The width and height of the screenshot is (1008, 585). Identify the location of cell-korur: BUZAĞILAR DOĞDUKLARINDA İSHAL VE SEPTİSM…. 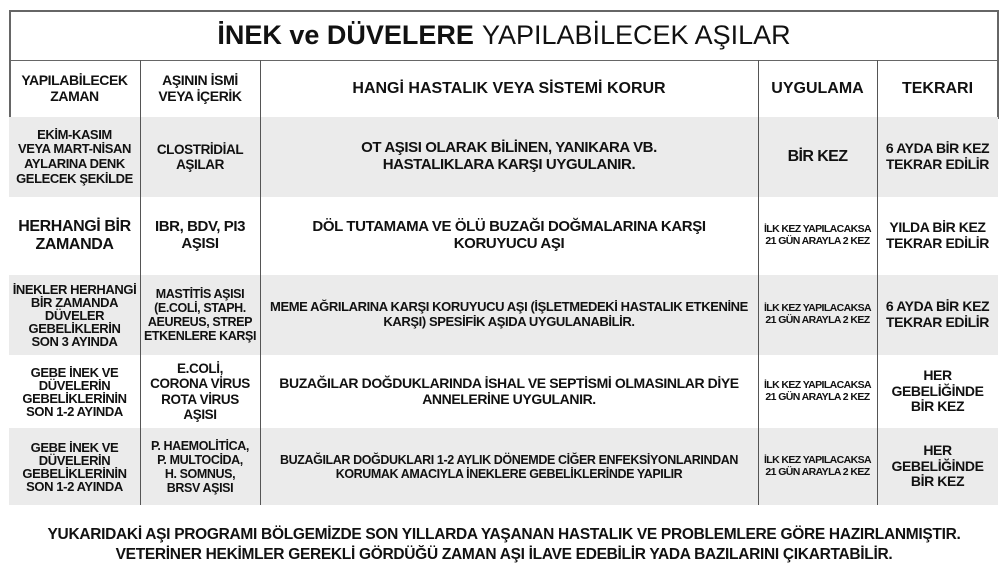
(509, 390).